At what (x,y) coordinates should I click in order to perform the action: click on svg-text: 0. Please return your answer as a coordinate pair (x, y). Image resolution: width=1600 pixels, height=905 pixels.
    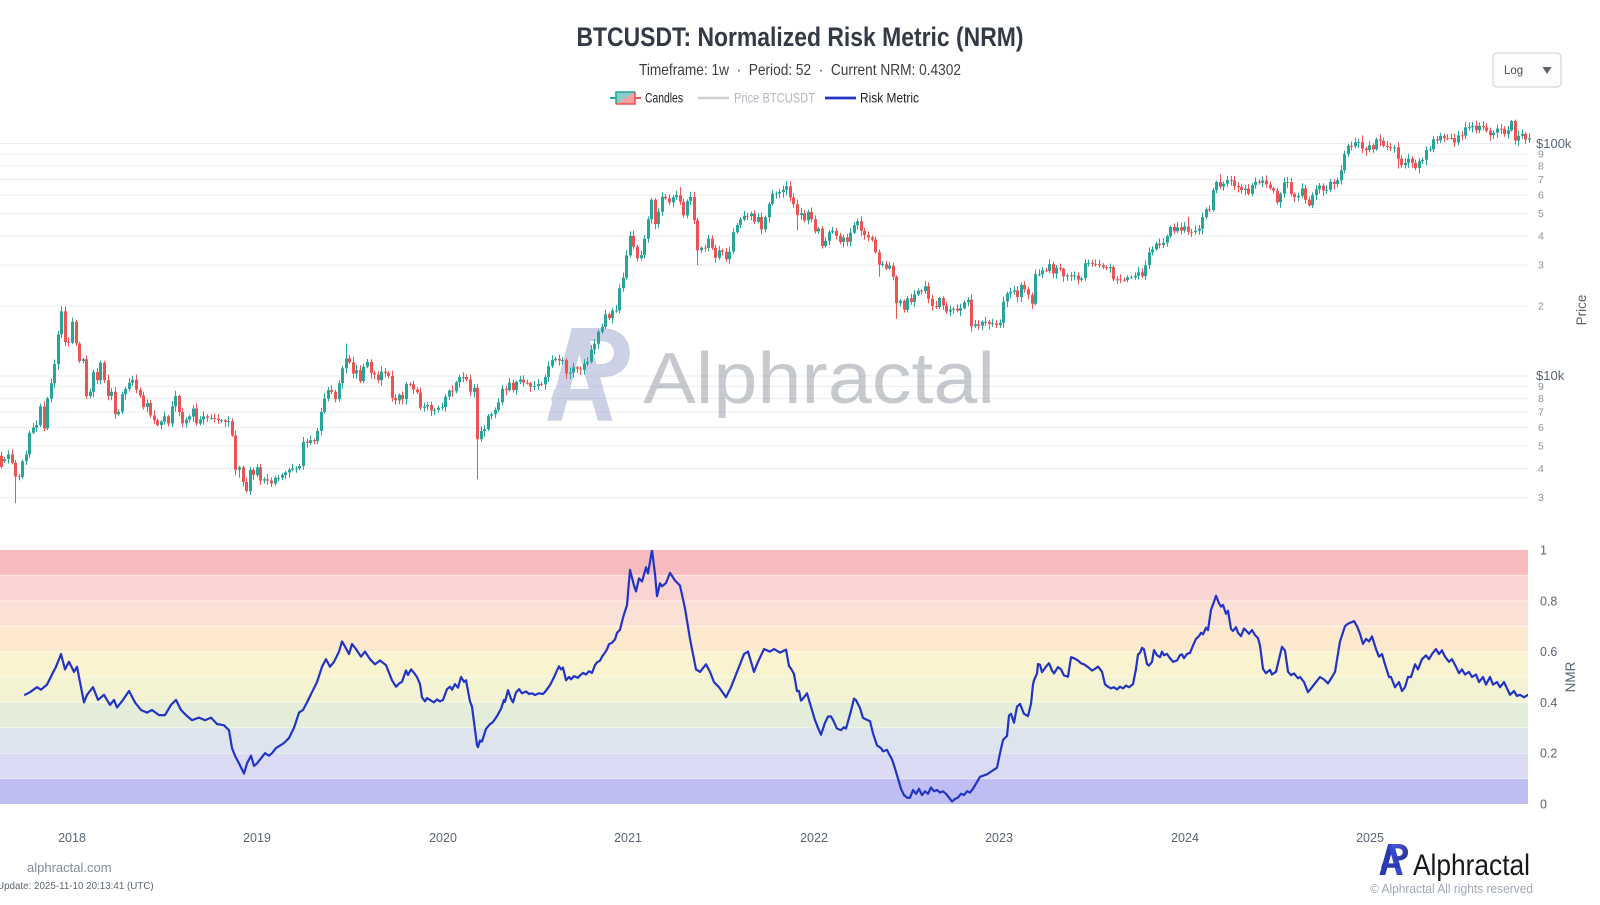
    Looking at the image, I should click on (1543, 805).